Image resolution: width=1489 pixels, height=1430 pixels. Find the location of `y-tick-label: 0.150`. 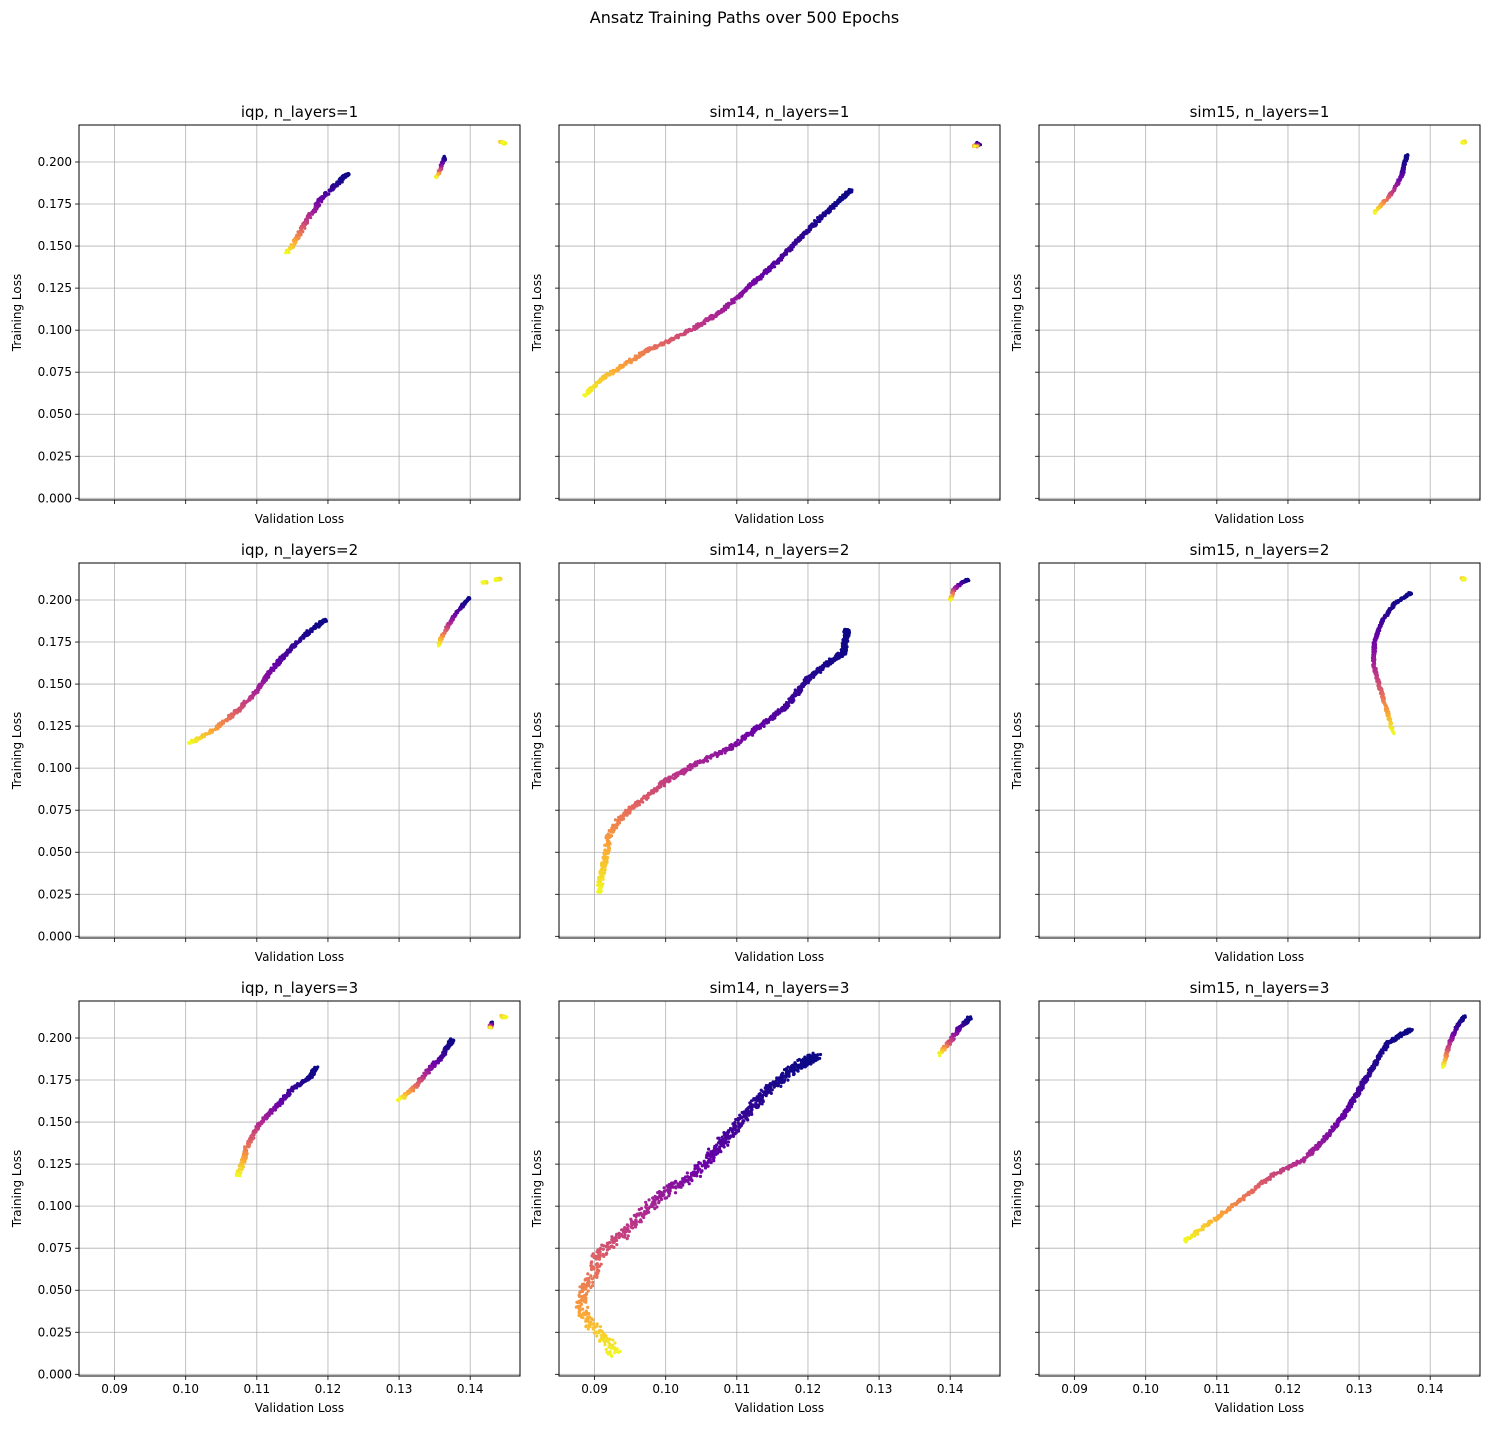

y-tick-label: 0.150 is located at coordinates (55, 684).